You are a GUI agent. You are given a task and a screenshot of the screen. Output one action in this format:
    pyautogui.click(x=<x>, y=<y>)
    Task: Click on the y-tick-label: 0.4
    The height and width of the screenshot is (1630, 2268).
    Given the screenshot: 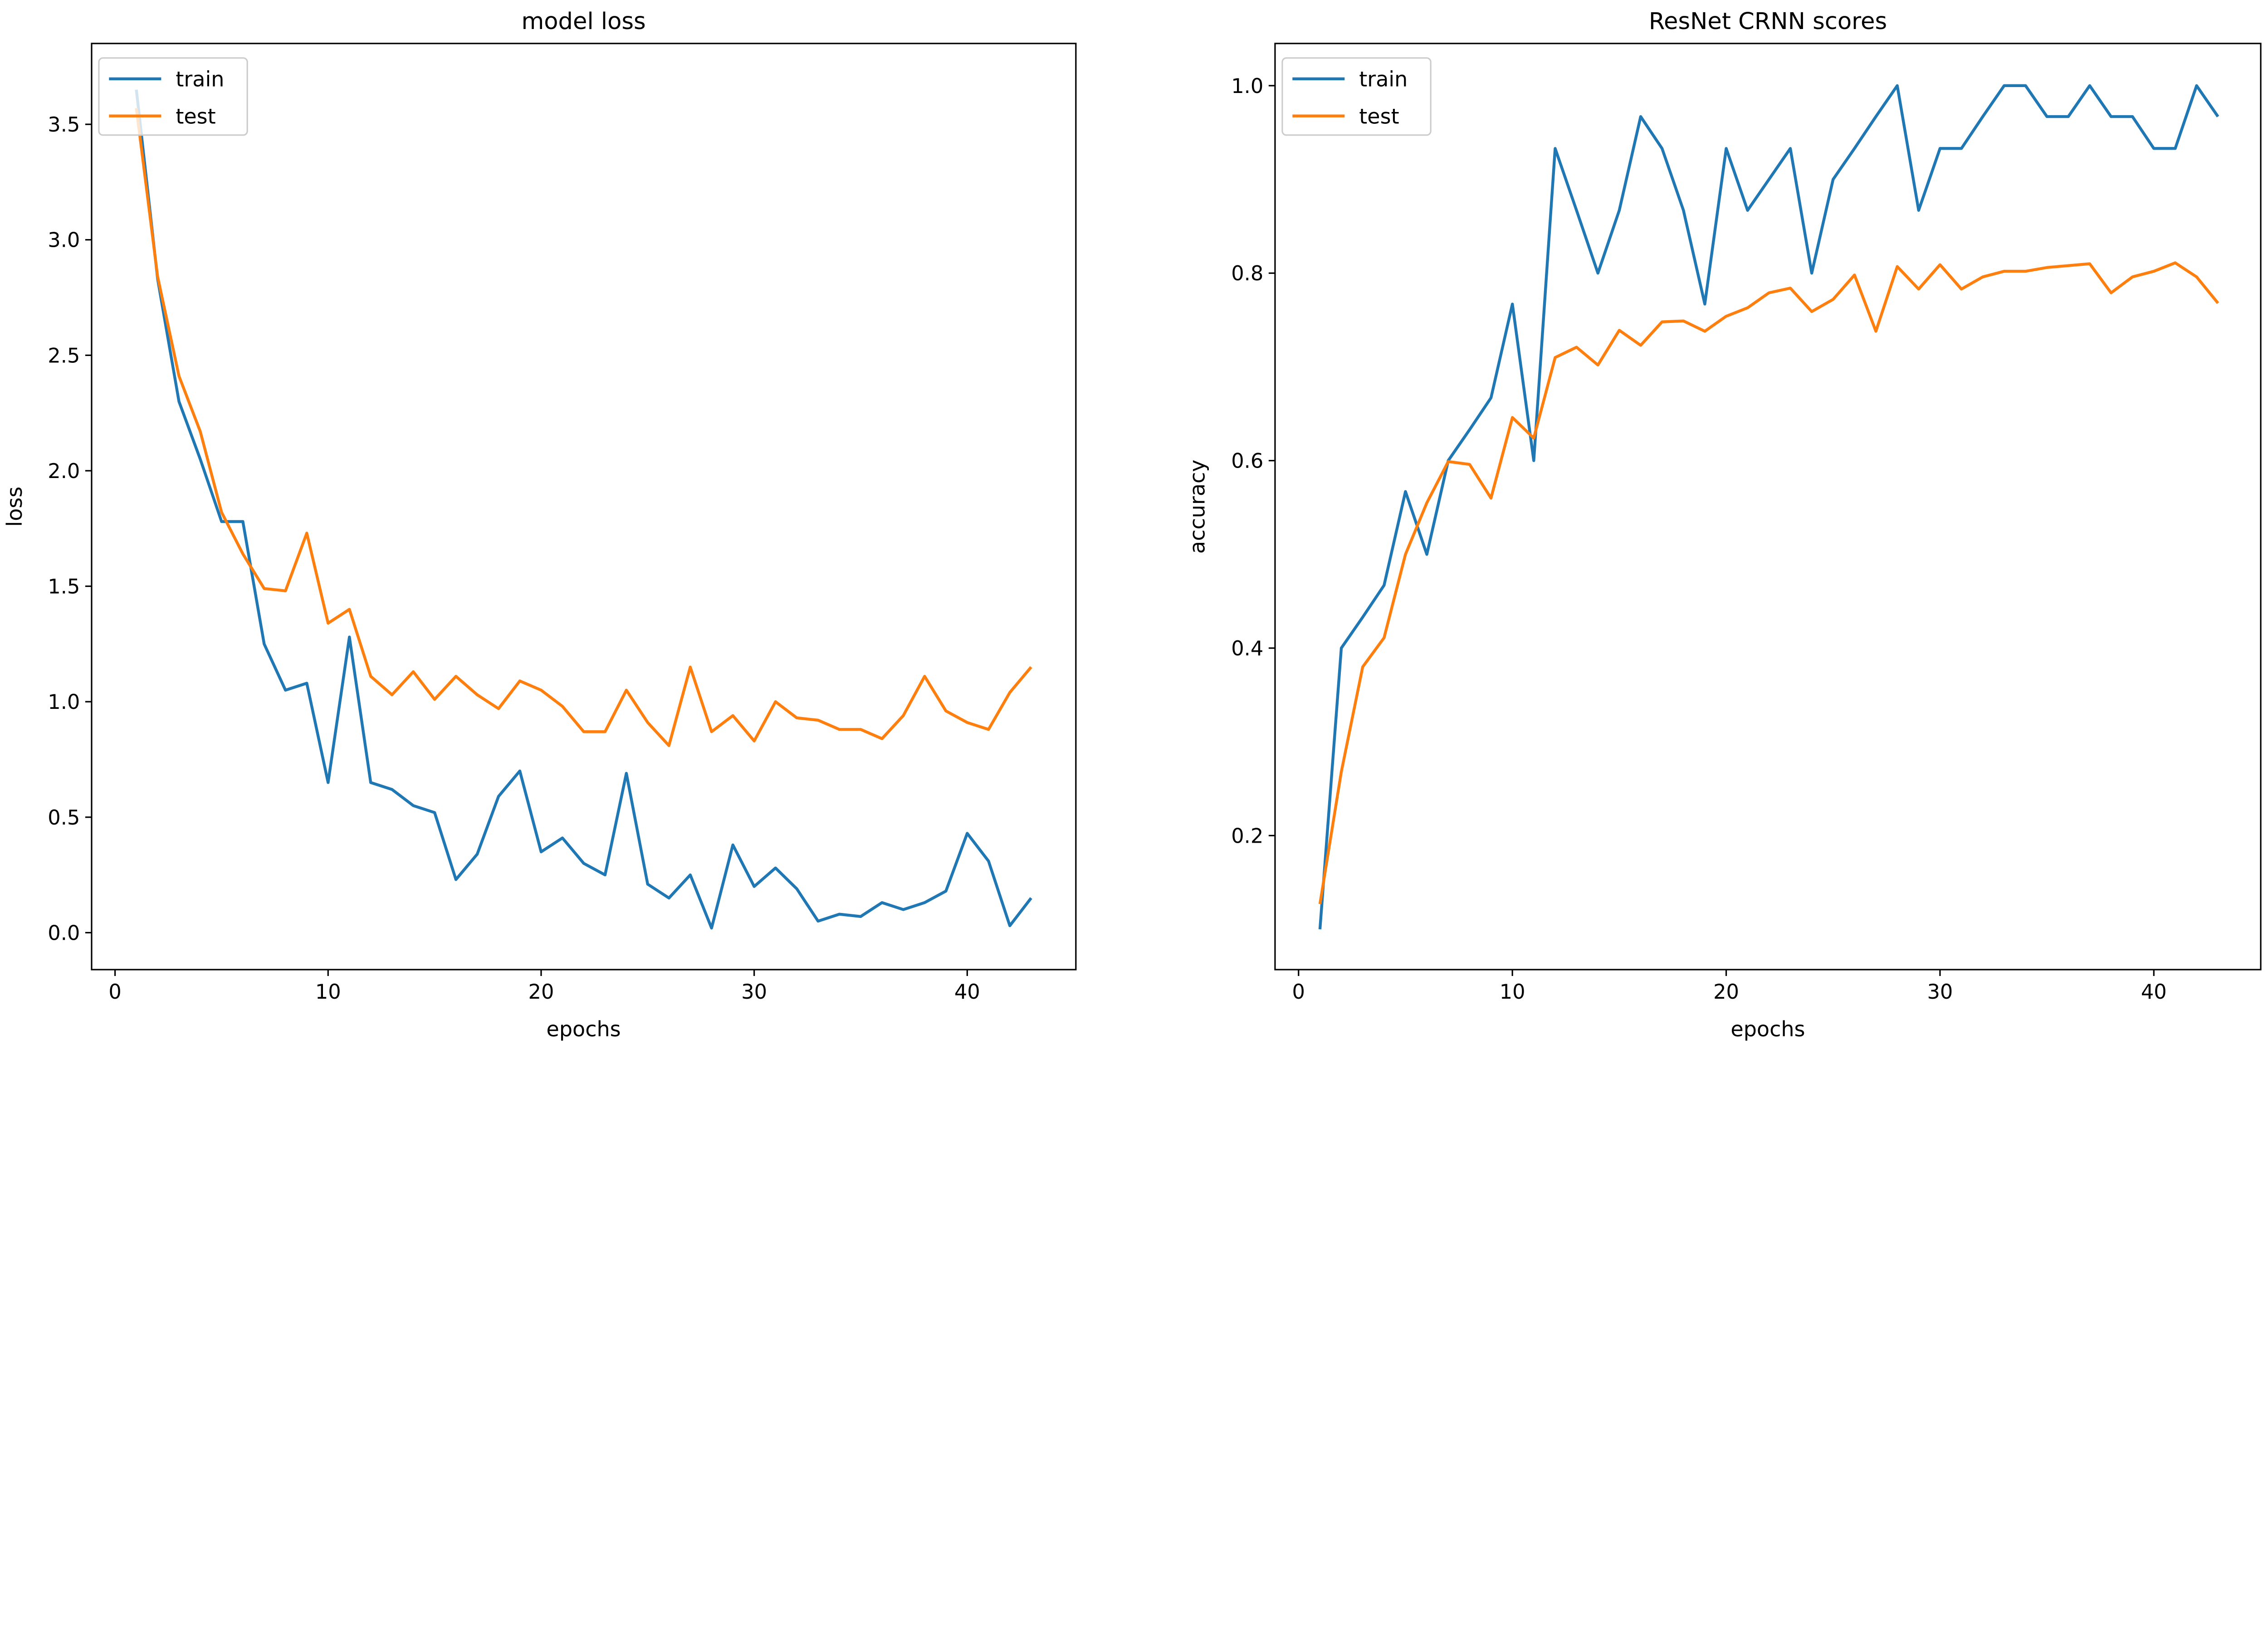 What is the action you would take?
    pyautogui.click(x=1247, y=648)
    